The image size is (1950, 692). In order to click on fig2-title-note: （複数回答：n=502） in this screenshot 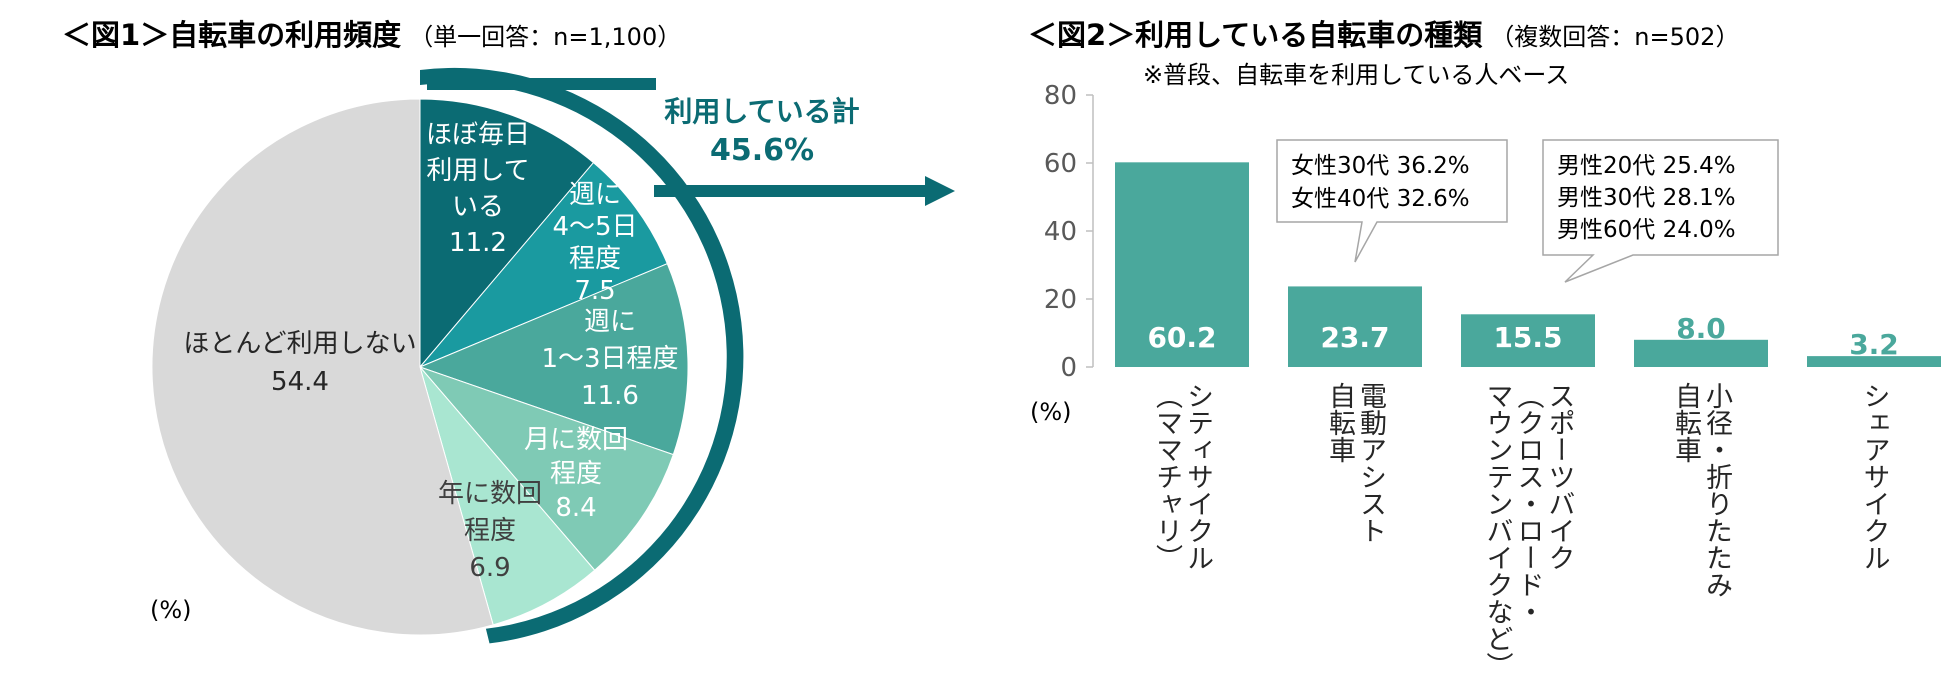, I will do `click(1614, 37)`.